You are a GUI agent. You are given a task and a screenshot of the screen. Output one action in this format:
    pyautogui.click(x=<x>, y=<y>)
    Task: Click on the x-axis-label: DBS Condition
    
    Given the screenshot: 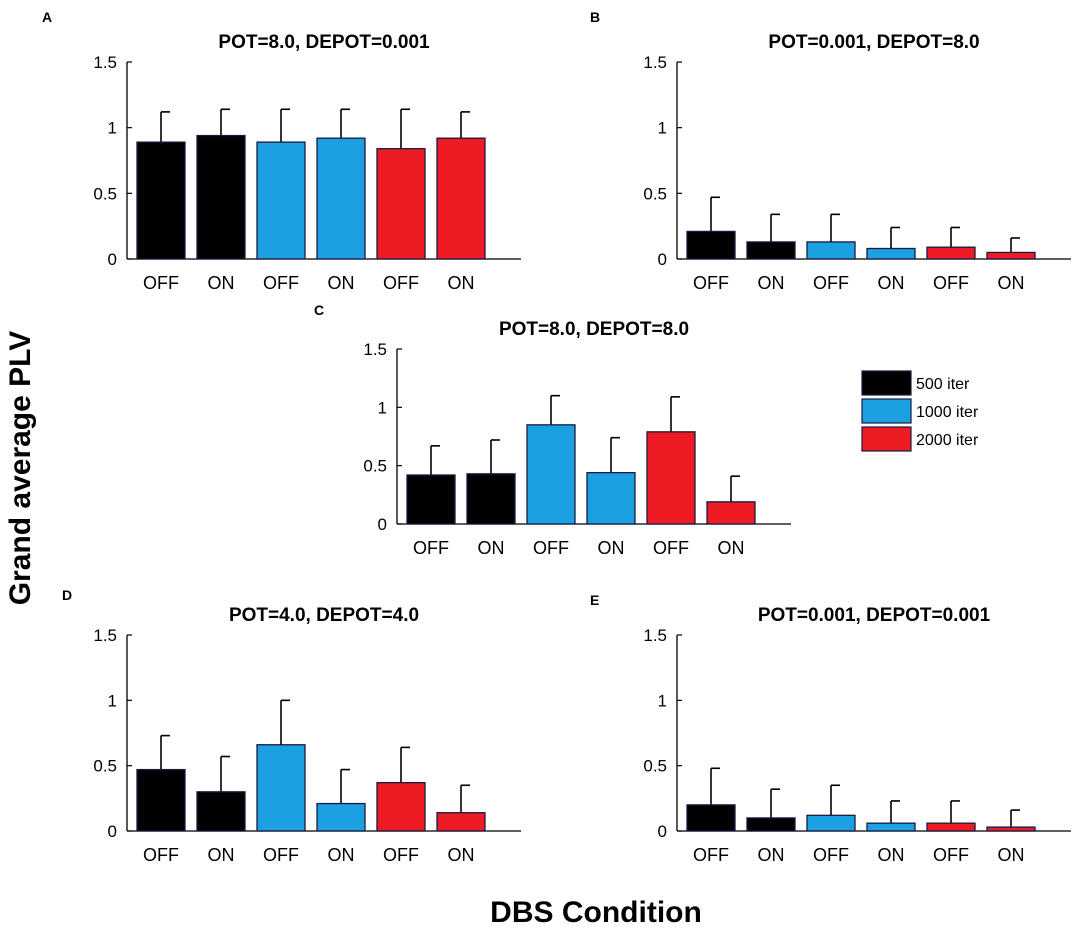 What is the action you would take?
    pyautogui.click(x=596, y=912)
    